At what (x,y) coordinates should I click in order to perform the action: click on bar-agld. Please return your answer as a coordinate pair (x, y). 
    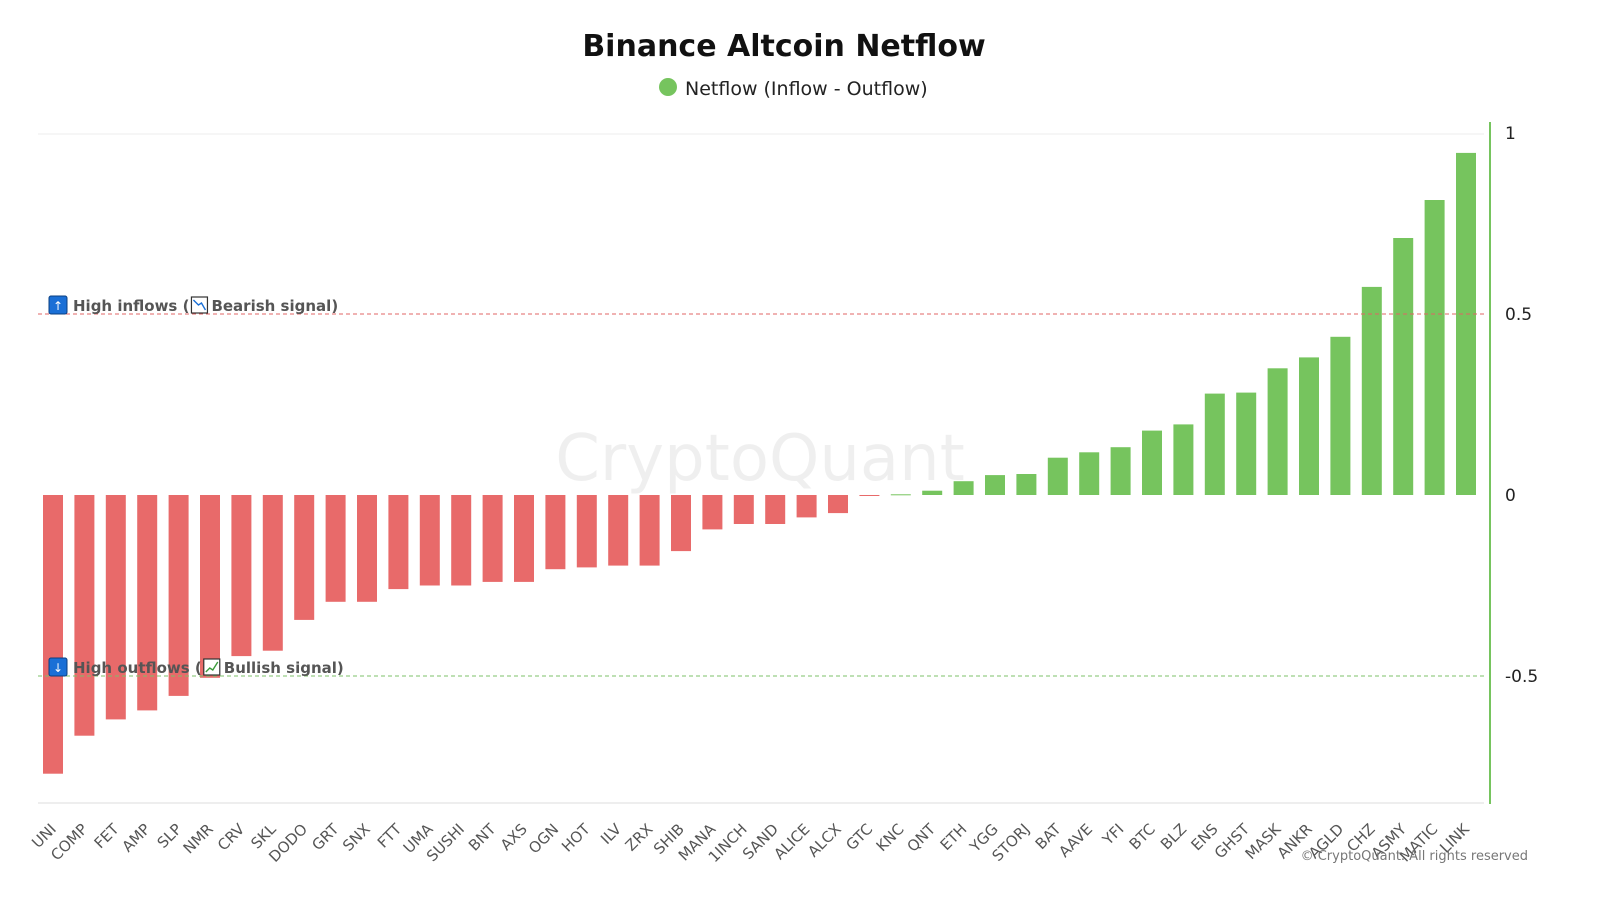
    Looking at the image, I should click on (1340, 415).